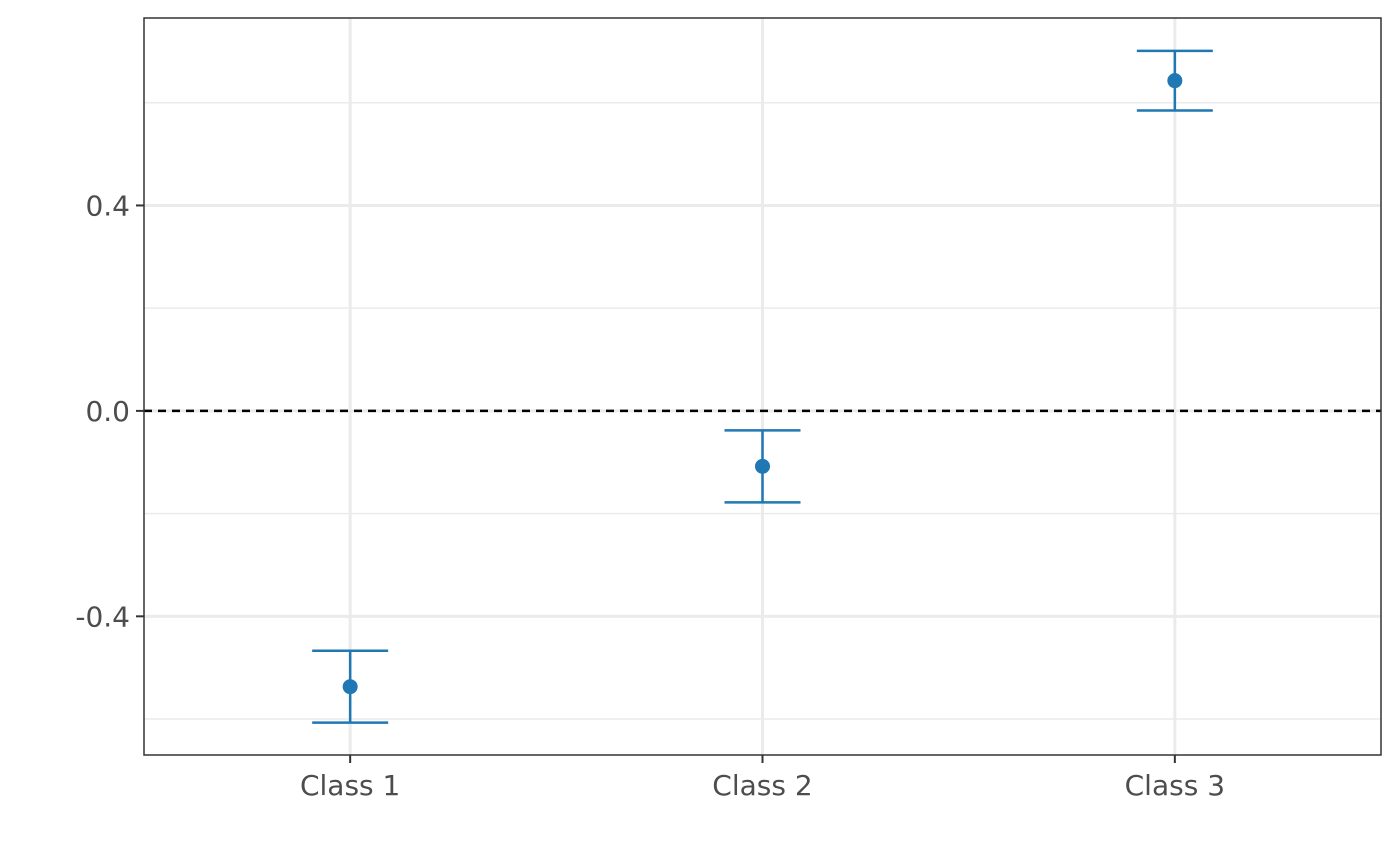 The image size is (1400, 866). What do you see at coordinates (102, 616) in the screenshot?
I see `y-tick-label: -0.4` at bounding box center [102, 616].